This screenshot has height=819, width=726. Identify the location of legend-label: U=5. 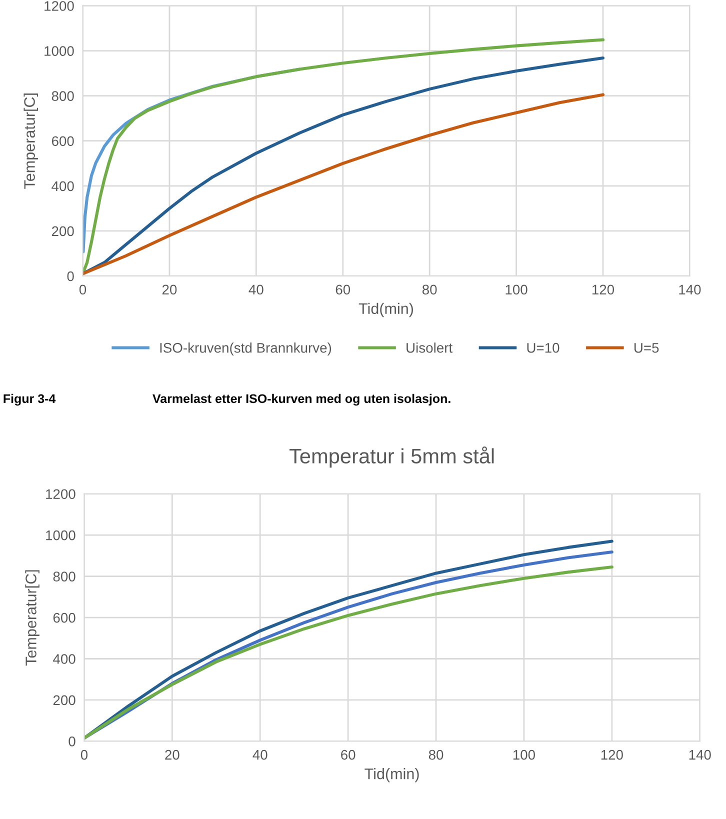
(646, 348).